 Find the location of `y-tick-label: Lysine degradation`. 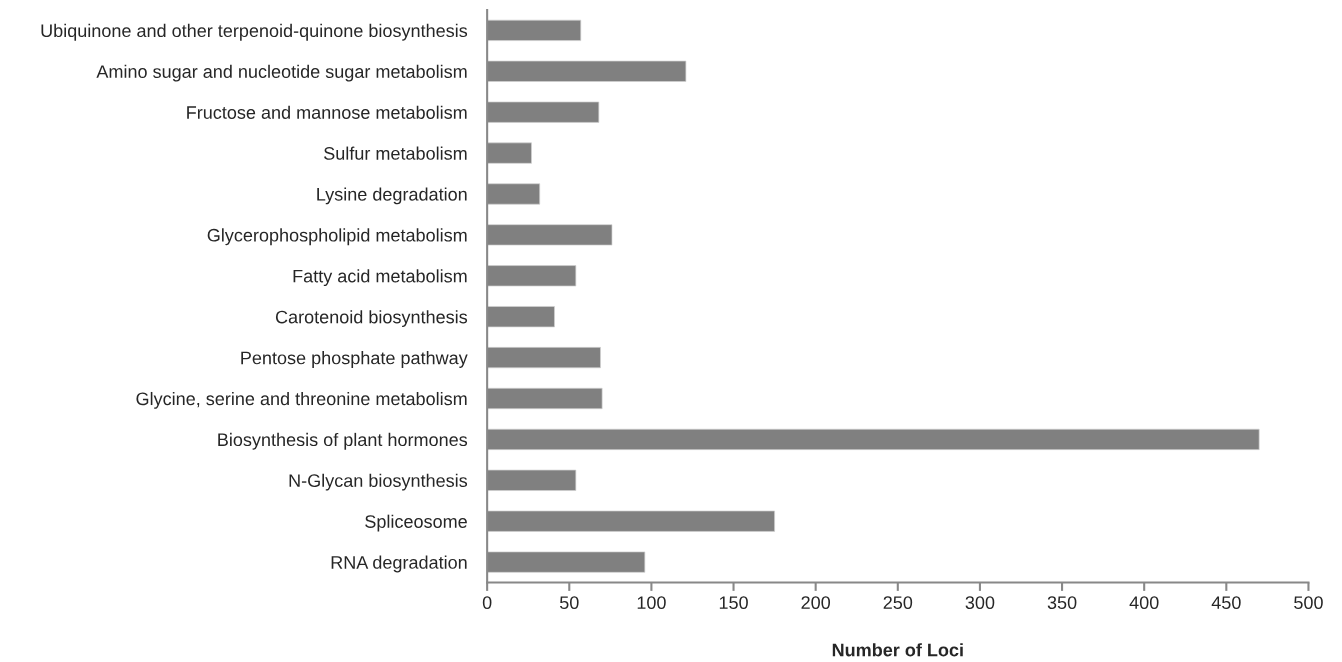

y-tick-label: Lysine degradation is located at coordinates (392, 196).